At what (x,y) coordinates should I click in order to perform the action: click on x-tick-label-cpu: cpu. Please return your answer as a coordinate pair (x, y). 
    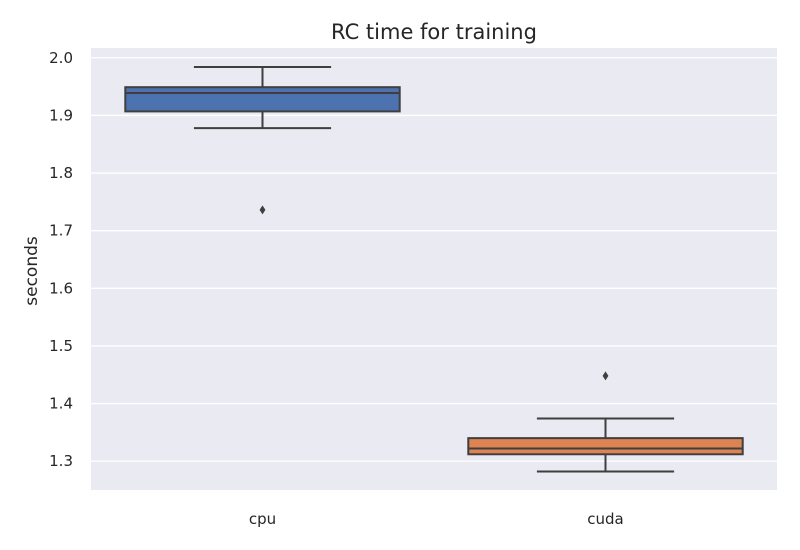
    Looking at the image, I should click on (262, 519).